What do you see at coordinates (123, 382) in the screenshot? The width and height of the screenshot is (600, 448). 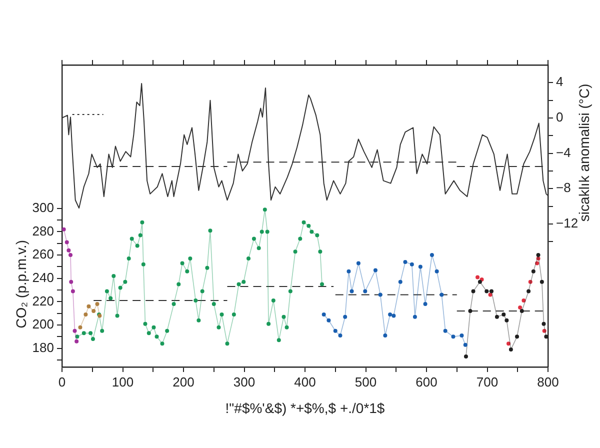 I see `x-tick-label: 100` at bounding box center [123, 382].